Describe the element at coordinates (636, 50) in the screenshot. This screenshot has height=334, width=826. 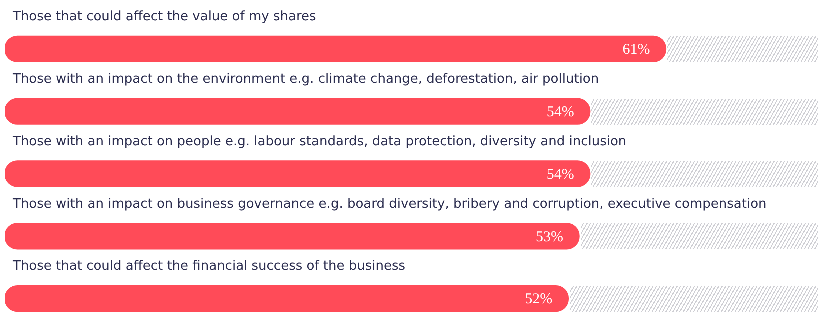
I see `data-label: 61%` at that location.